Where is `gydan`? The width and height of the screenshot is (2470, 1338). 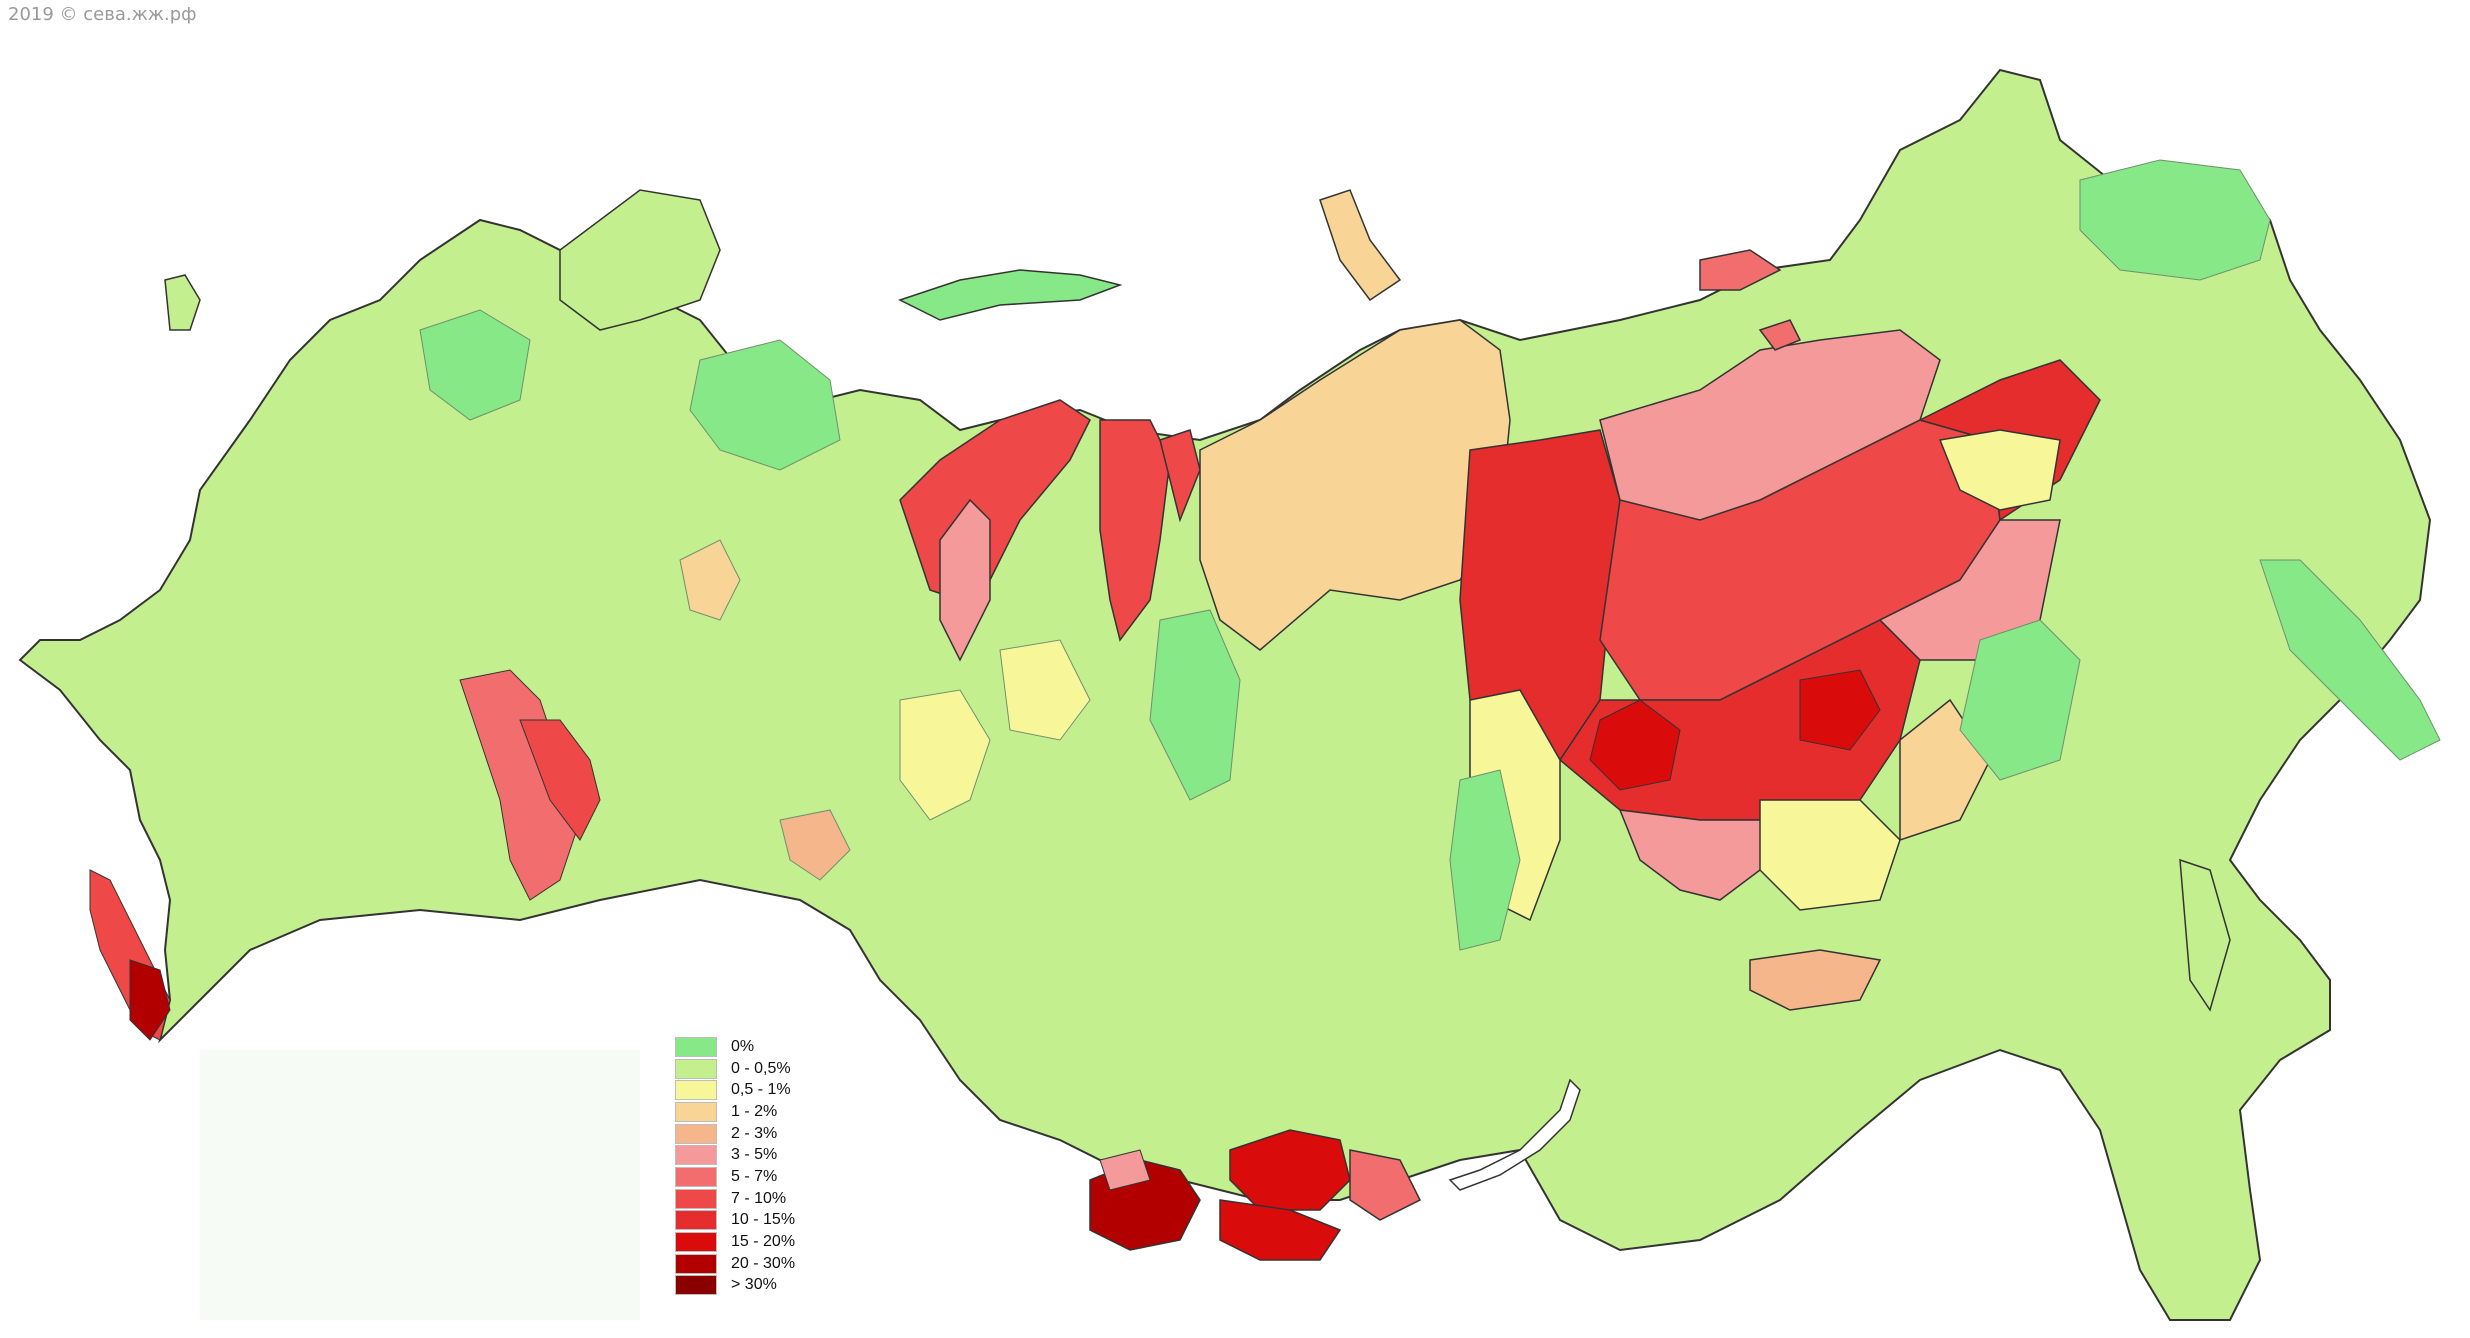 gydan is located at coordinates (1180, 476).